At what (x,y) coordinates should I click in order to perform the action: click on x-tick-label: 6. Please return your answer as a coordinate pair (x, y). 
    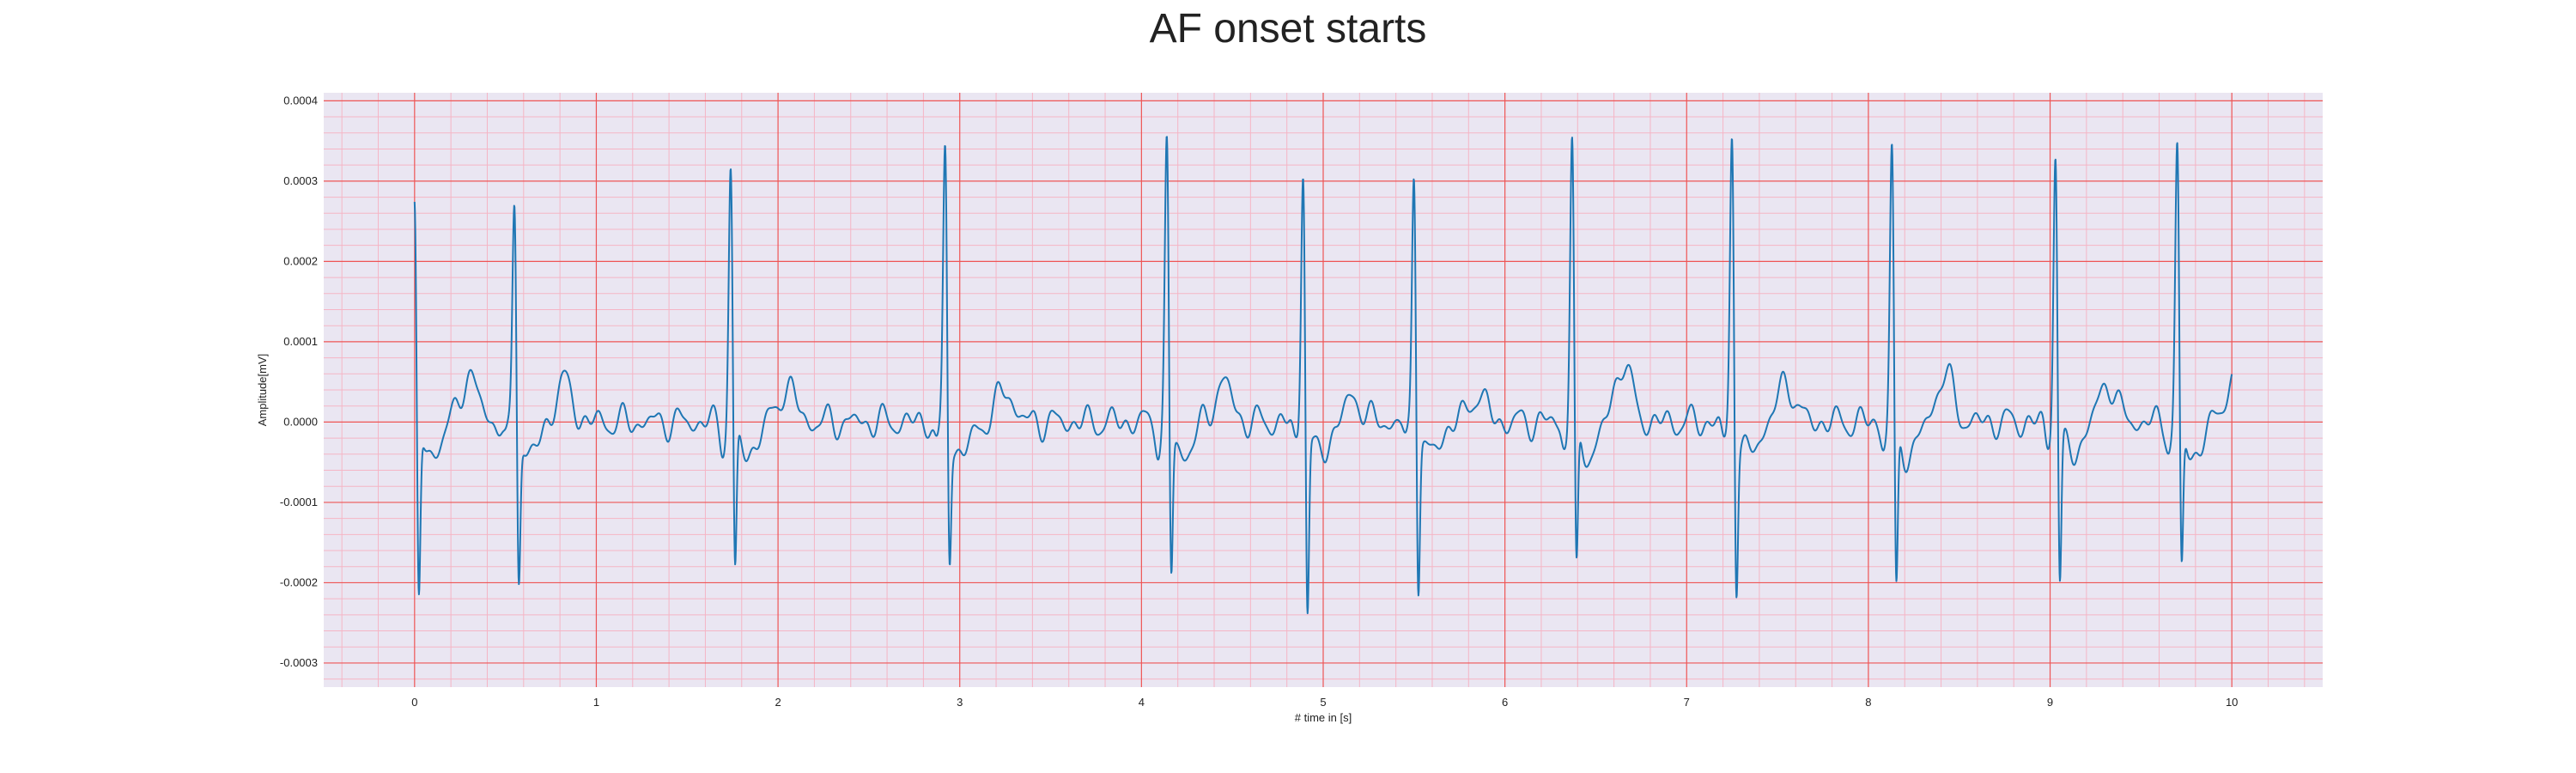
    Looking at the image, I should click on (1505, 702).